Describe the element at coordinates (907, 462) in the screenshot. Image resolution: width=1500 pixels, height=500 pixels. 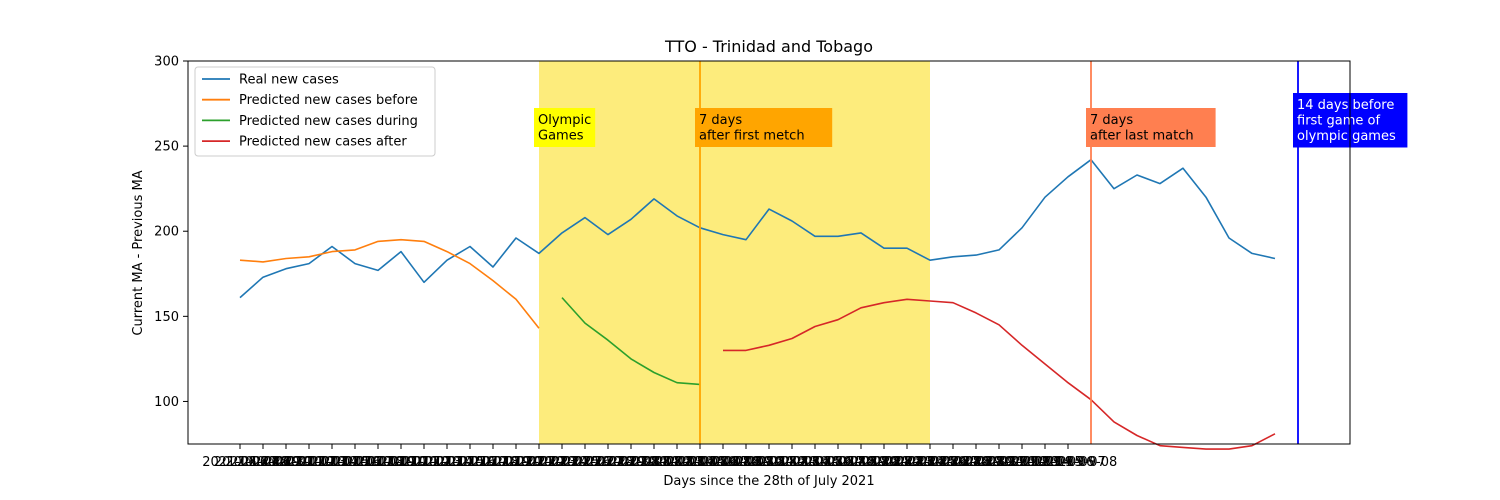
I see `x-tick-label: 2021-08-24` at that location.